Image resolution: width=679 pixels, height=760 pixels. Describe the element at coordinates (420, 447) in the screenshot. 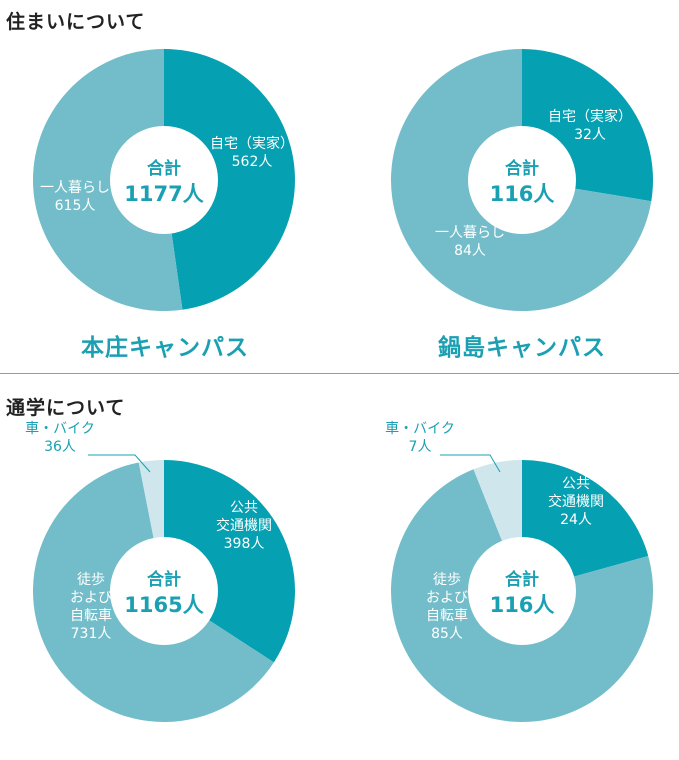

I see `chart-4-slice-3-label-line-2: 7人` at that location.